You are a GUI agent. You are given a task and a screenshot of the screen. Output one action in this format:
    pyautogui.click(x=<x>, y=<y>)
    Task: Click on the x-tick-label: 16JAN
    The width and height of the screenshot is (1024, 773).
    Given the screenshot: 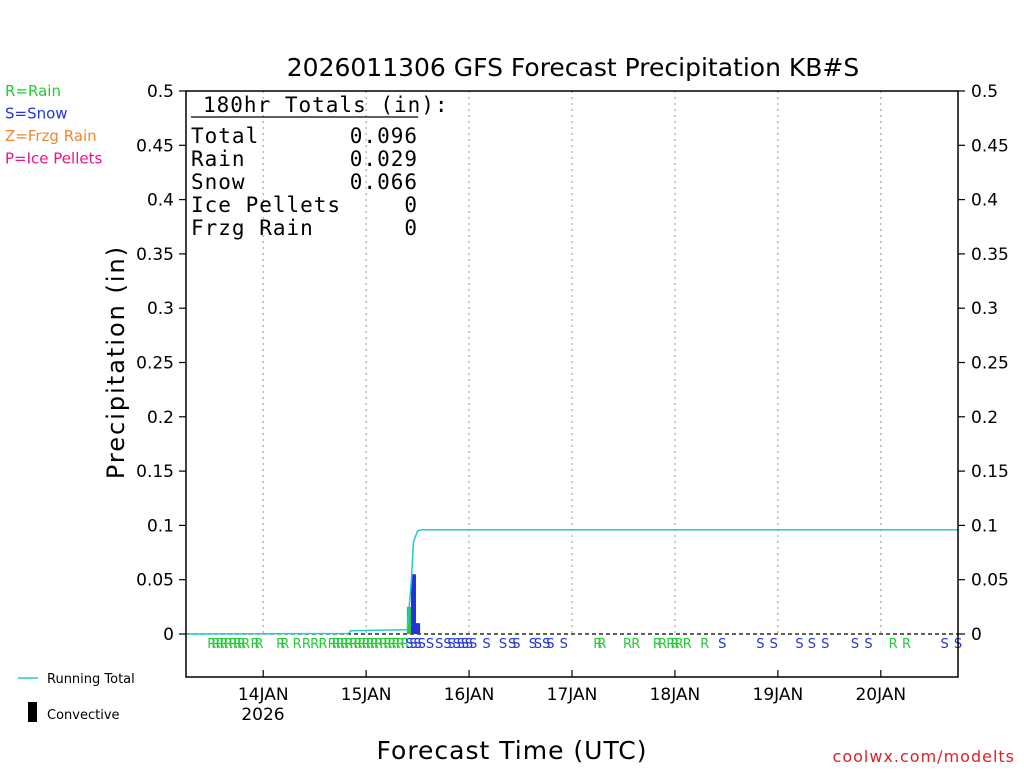 What is the action you would take?
    pyautogui.click(x=469, y=695)
    